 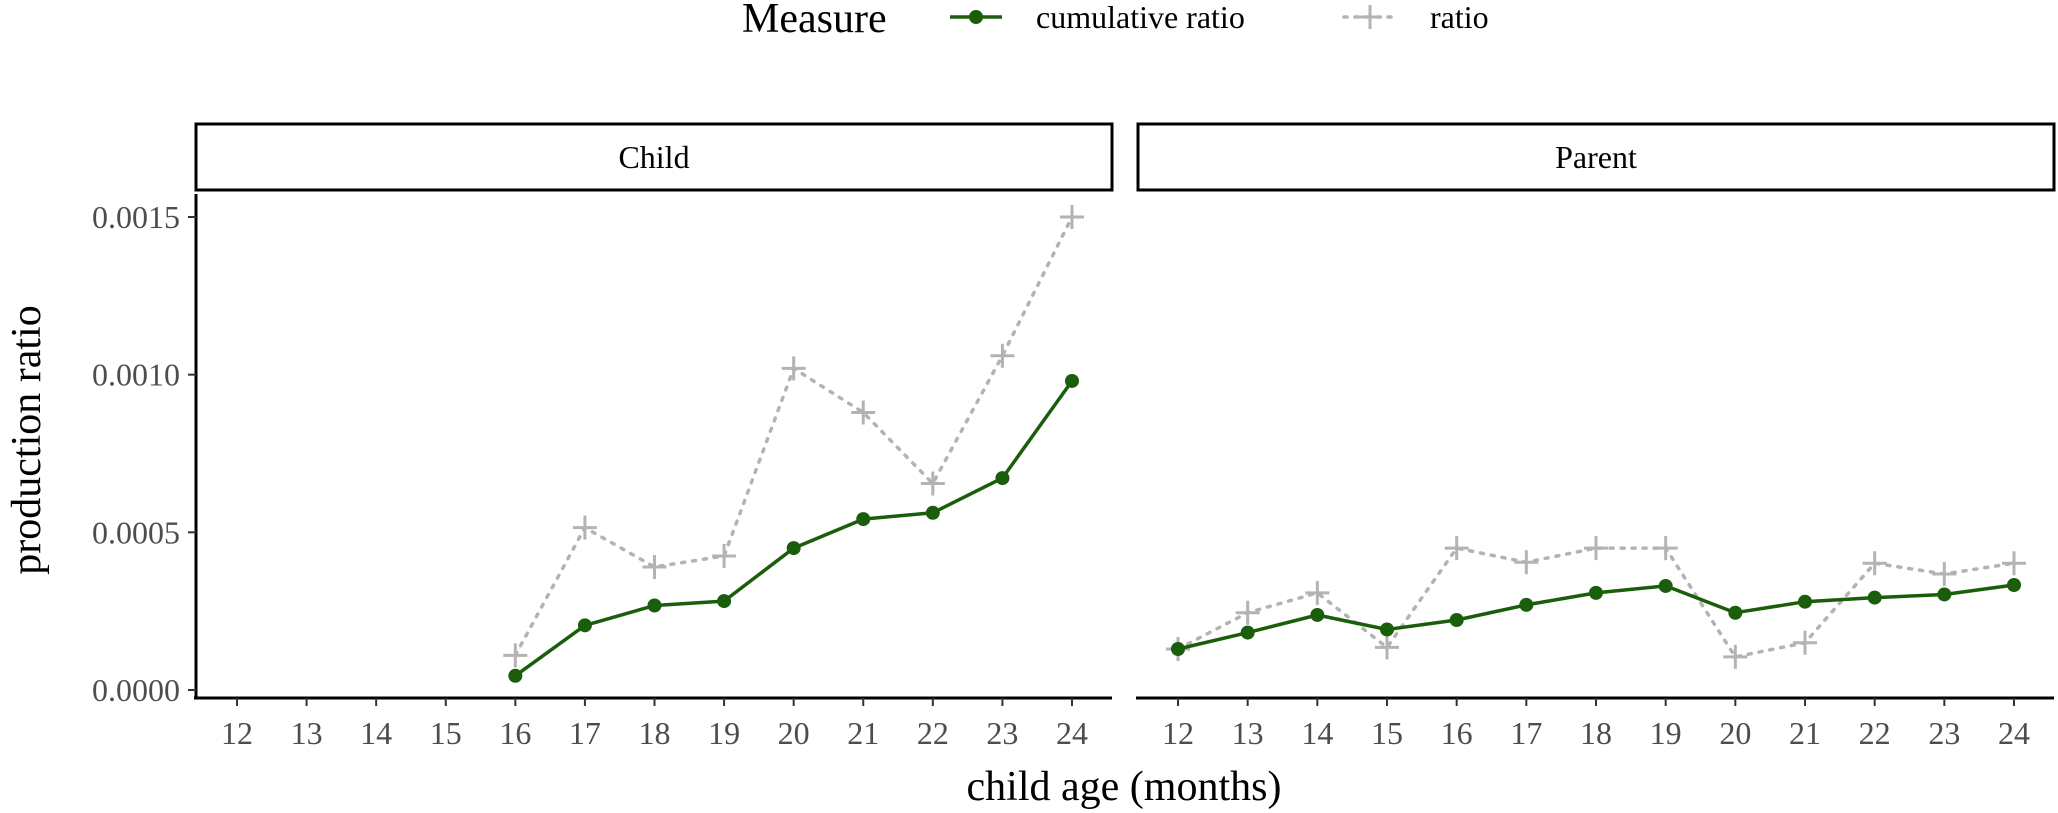 I want to click on strip-child: Child, so click(x=654, y=157).